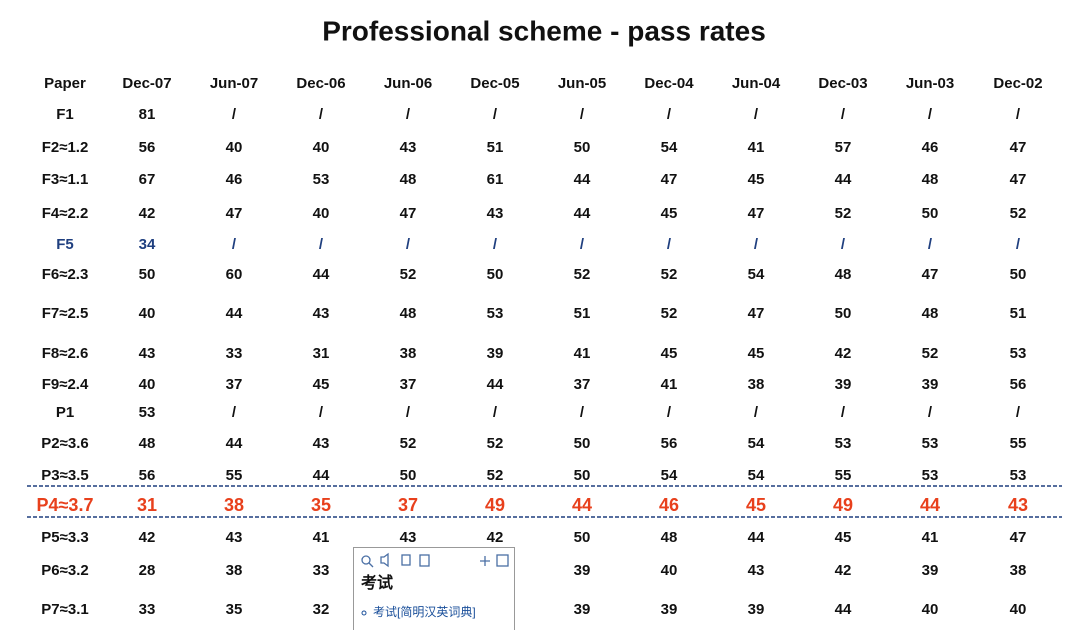 Image resolution: width=1088 pixels, height=630 pixels. Describe the element at coordinates (406, 560) in the screenshot. I see `icon-copy` at that location.